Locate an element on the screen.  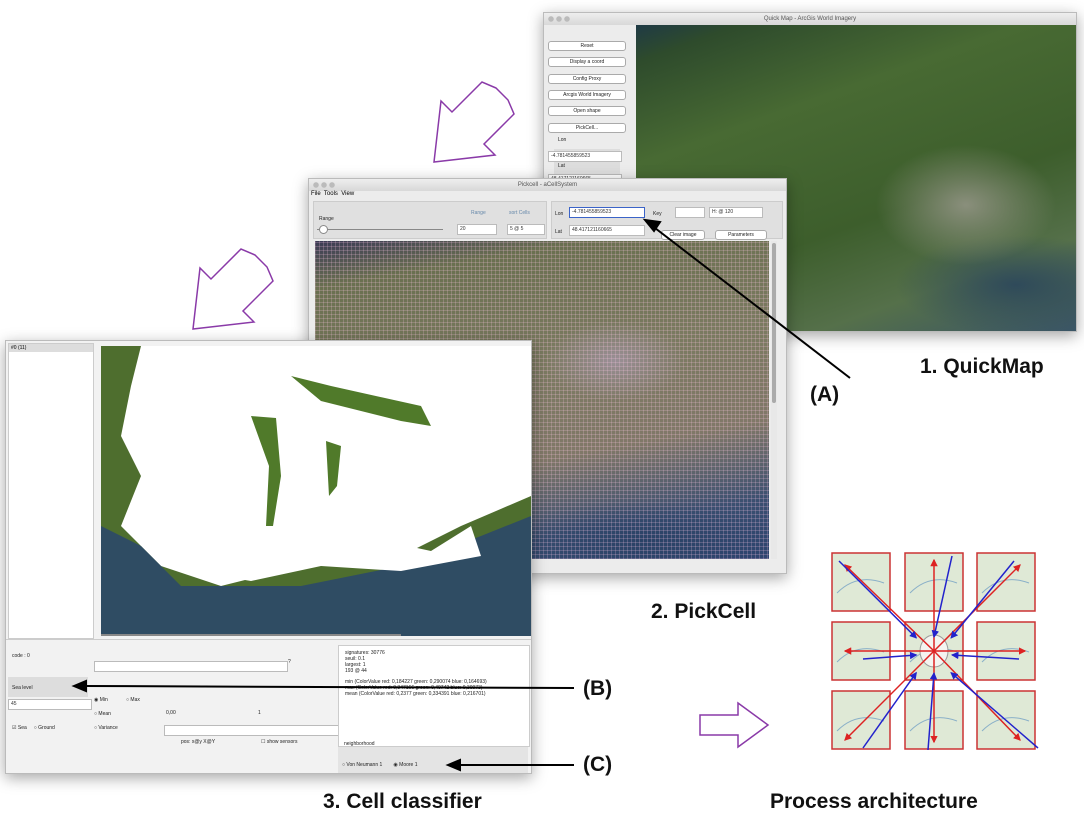
neighbor-option: Von Neumann 1 is located at coordinates (364, 765).